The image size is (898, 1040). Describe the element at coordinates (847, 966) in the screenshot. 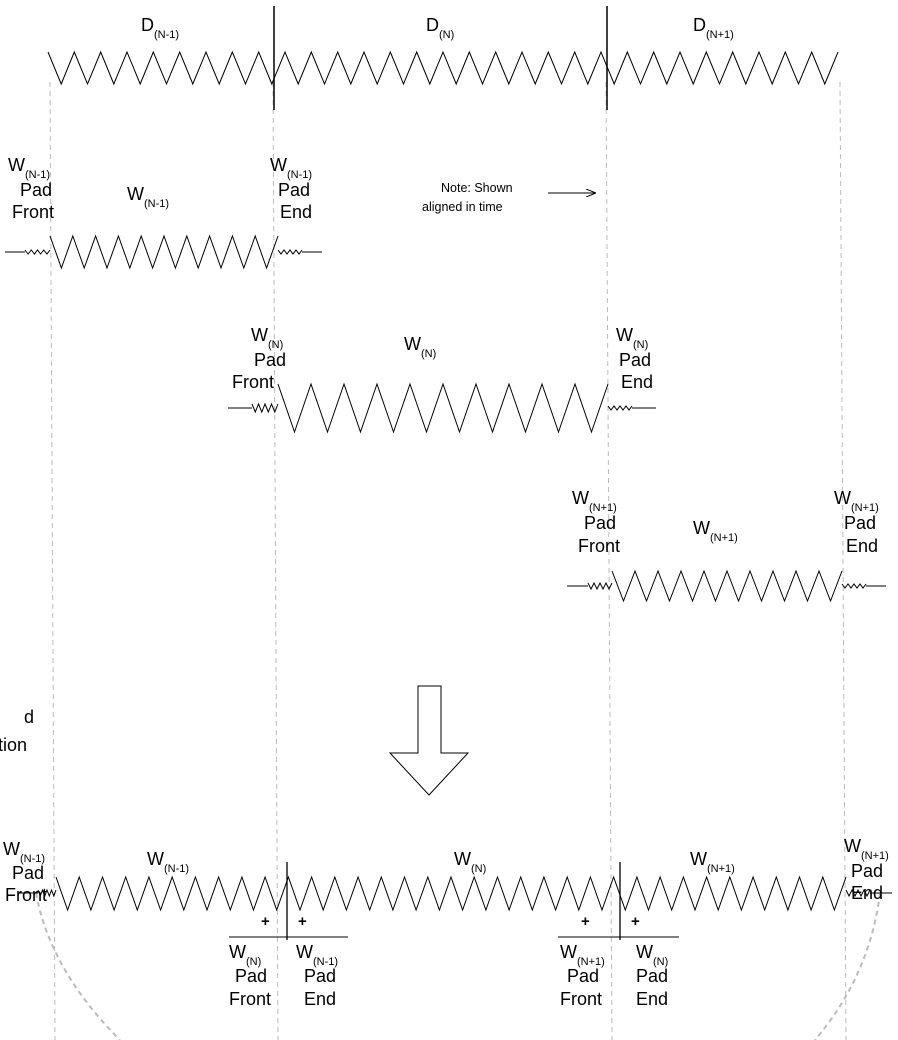

I see `right-arc` at that location.